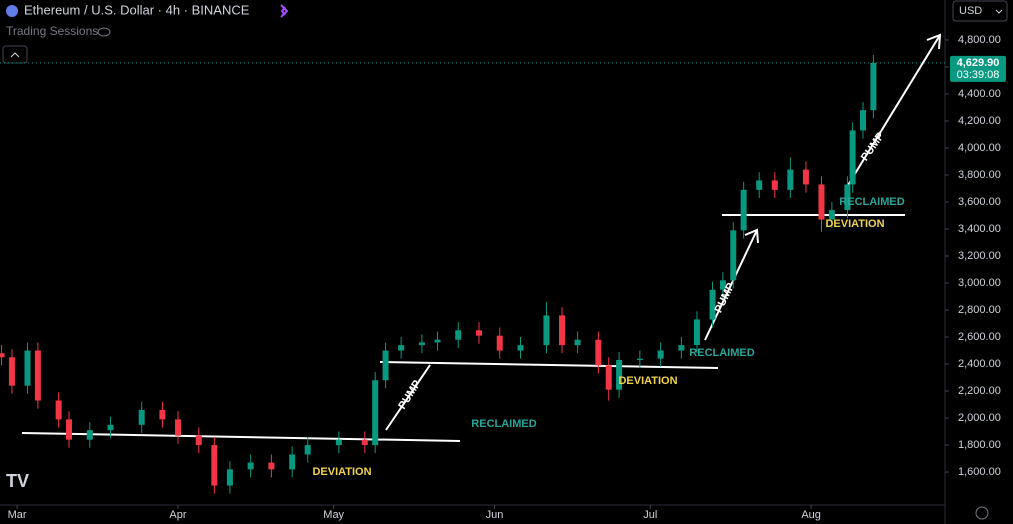 This screenshot has width=1013, height=524. Describe the element at coordinates (333, 515) in the screenshot. I see `x-tick-label: May` at that location.